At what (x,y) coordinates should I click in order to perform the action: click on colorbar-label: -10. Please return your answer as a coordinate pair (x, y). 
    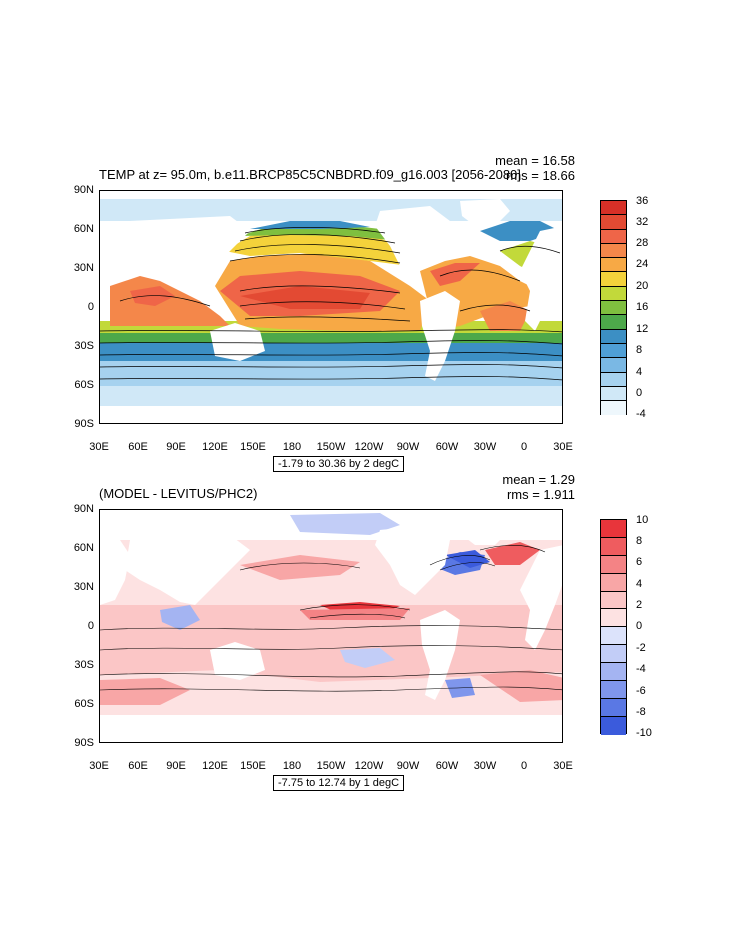
    Looking at the image, I should click on (644, 733).